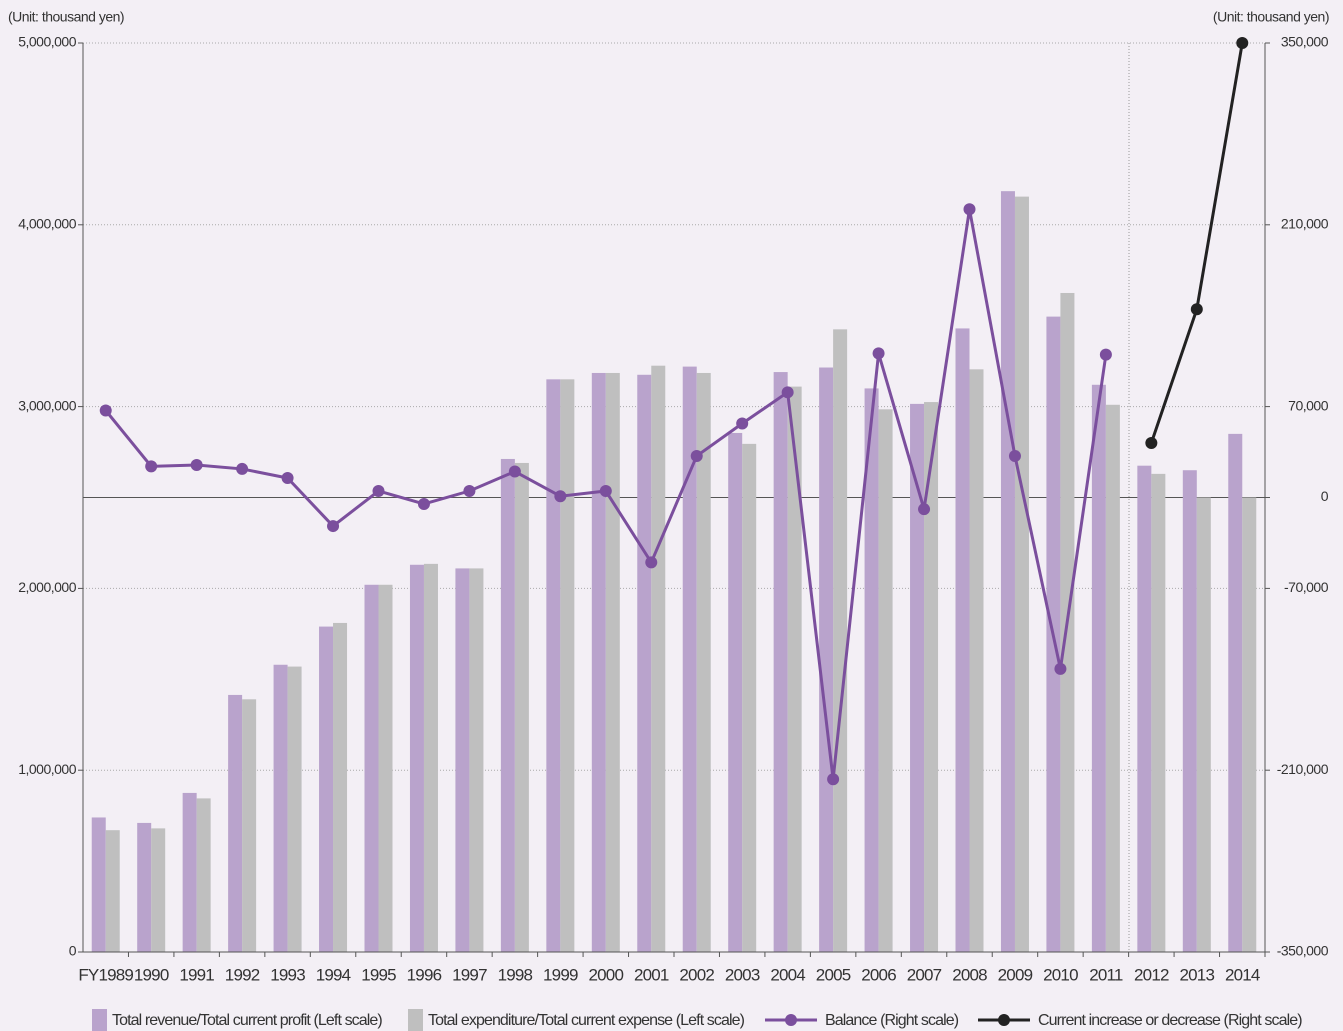  I want to click on x-tick-label: 2003, so click(742, 974).